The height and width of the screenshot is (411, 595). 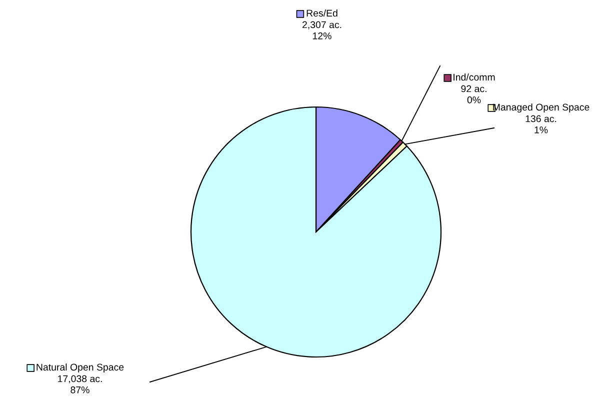 I want to click on data-label: 2,307 ac. 12%, so click(x=322, y=30).